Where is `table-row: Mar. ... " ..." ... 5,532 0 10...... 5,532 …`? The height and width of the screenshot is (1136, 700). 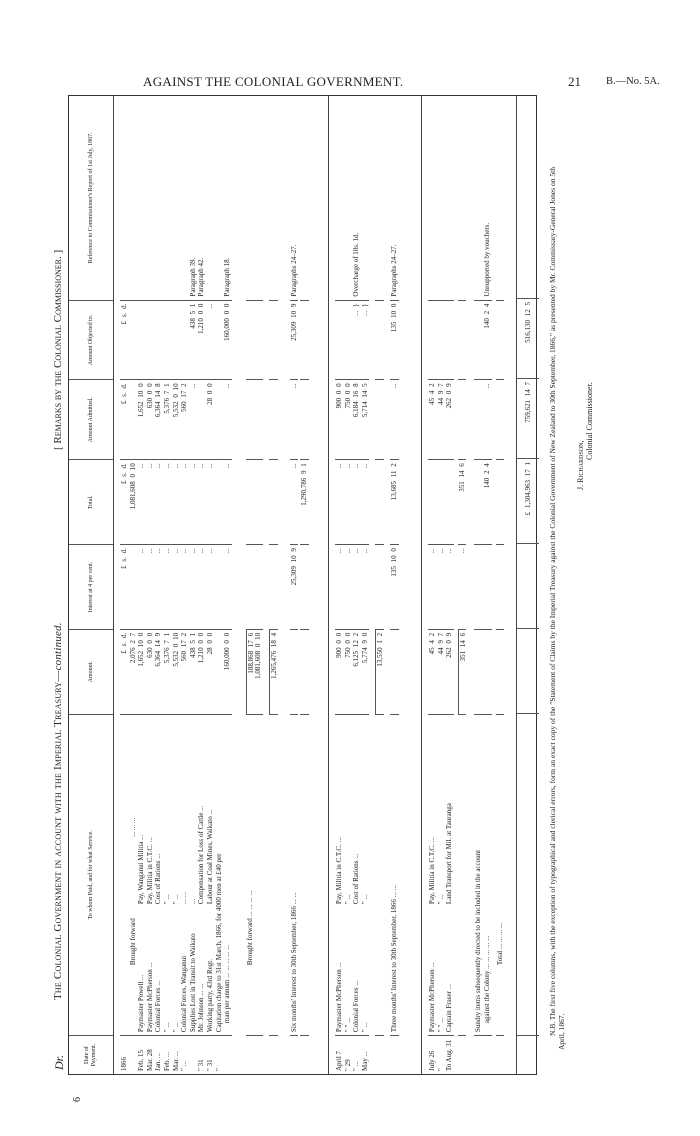 table-row: Mar. ... " ..." ... 5,532 0 10...... 5,532 … is located at coordinates (176, 585).